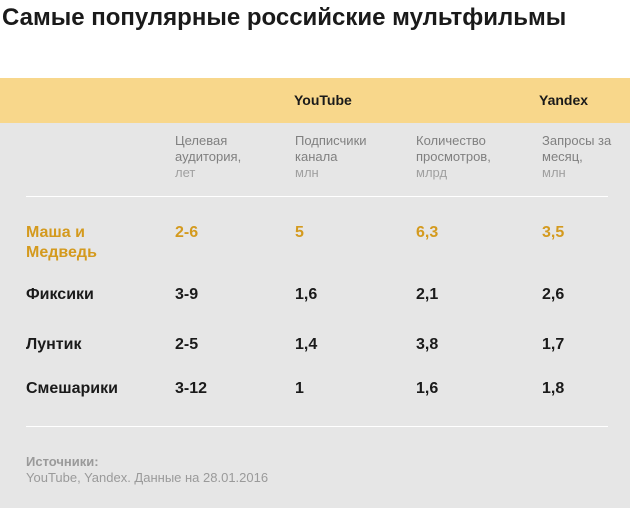 This screenshot has height=508, width=630. Describe the element at coordinates (299, 232) in the screenshot. I see `cell-subscribers: 5` at that location.